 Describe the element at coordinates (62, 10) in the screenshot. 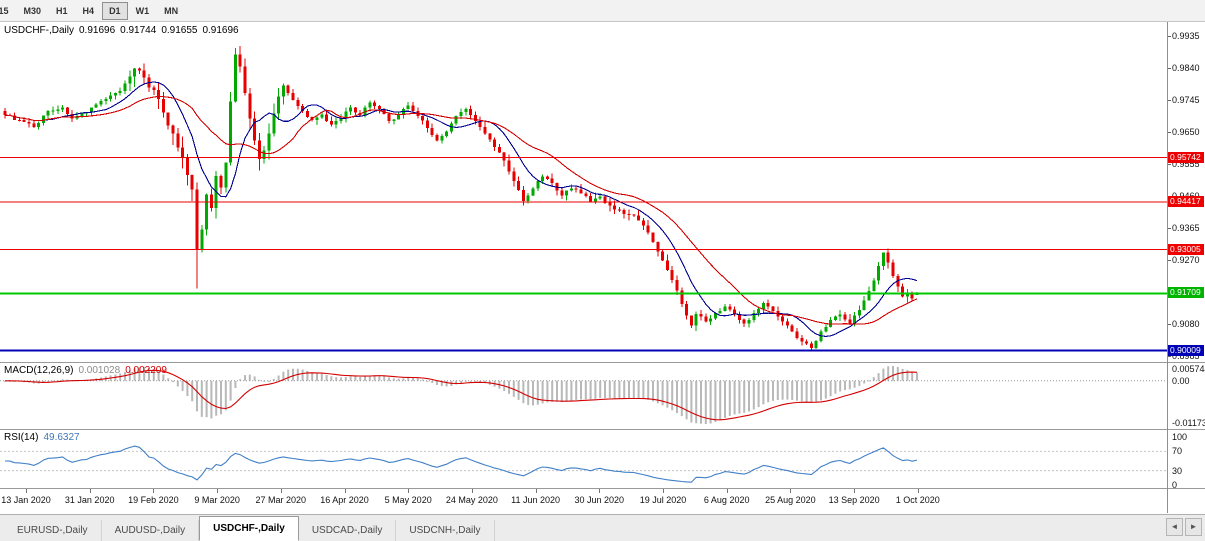

I see `timeframe-h1: H1` at that location.